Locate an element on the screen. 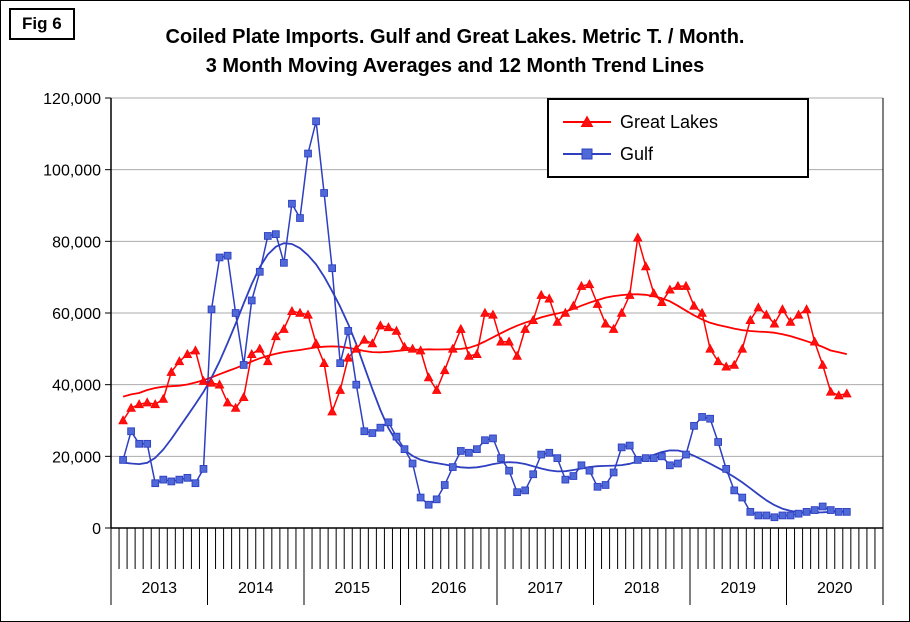  gulf-line-marker-icon is located at coordinates (587, 154).